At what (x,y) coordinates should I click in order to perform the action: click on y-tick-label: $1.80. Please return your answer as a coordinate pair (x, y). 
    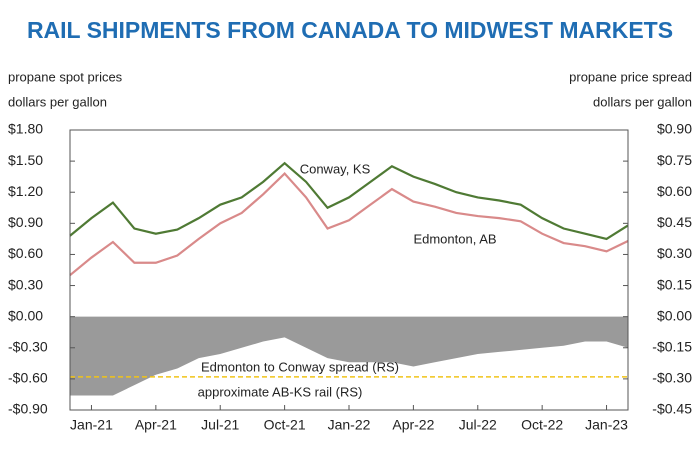
    Looking at the image, I should click on (25, 129).